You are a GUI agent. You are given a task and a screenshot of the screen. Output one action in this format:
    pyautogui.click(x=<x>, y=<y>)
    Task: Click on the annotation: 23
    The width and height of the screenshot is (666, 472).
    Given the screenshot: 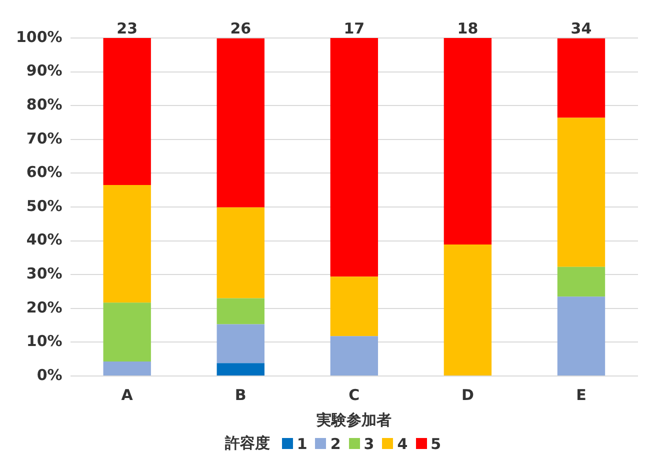 What is the action you would take?
    pyautogui.click(x=127, y=28)
    